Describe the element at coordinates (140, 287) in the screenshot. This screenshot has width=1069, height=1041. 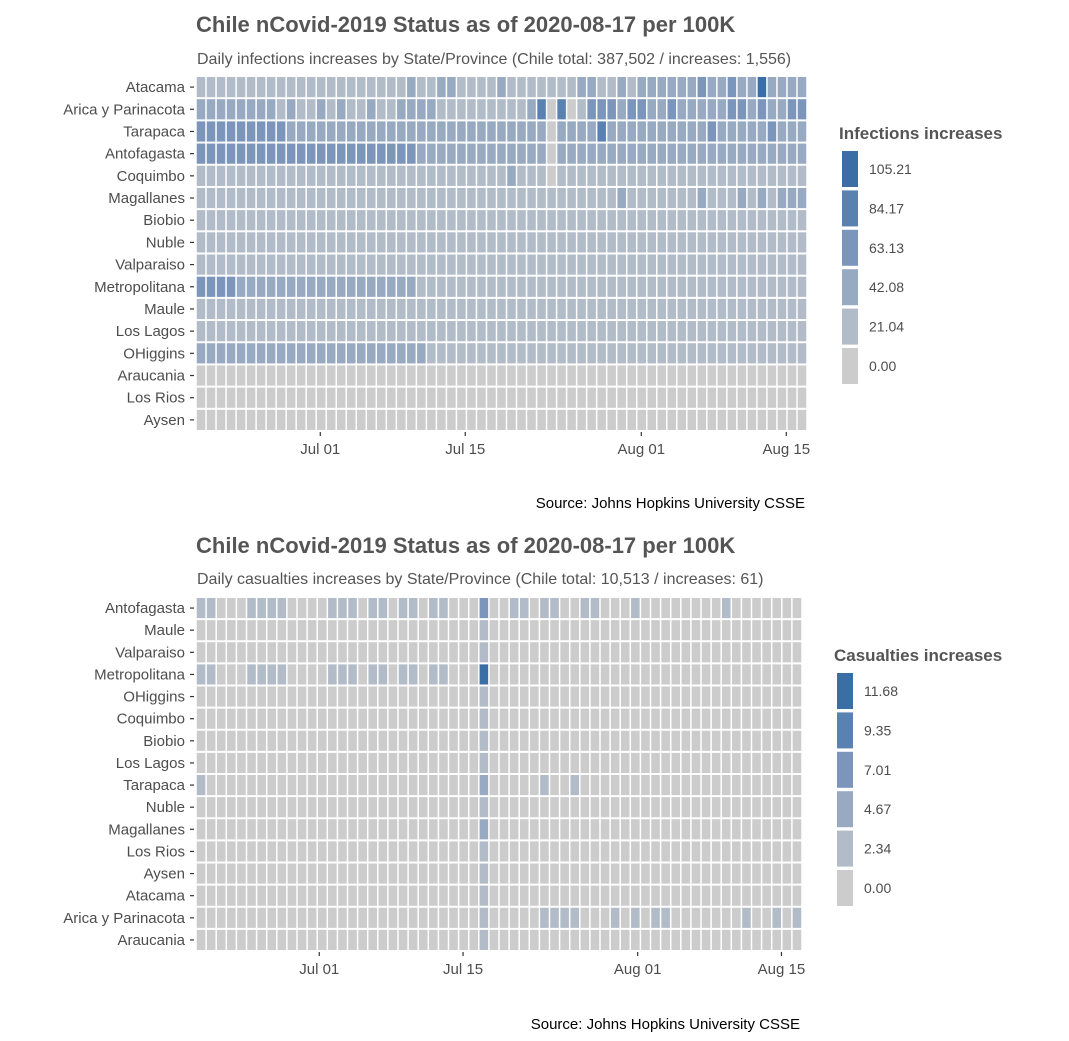
I see `y-tick-label: Metropolitana` at that location.